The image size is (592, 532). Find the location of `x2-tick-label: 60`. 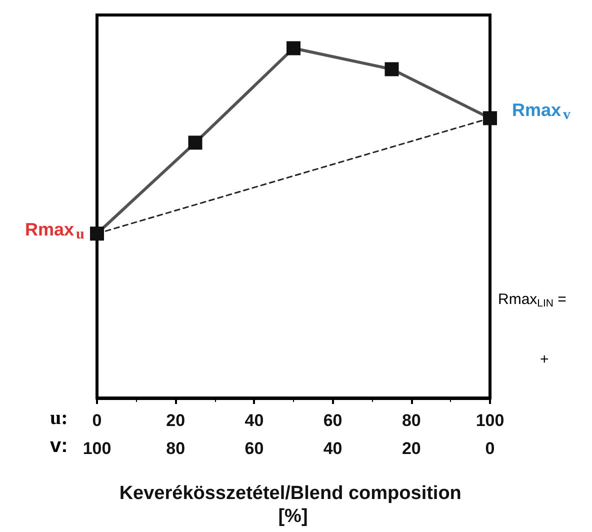

x2-tick-label: 60 is located at coordinates (254, 448).